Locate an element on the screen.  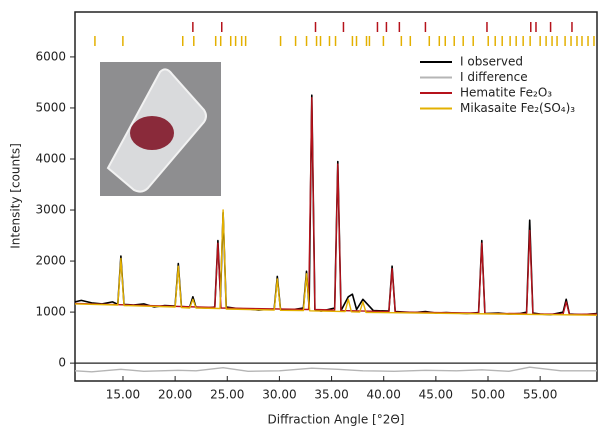
legend-label: Mikasaite Fe₂(SO₄)₃ is located at coordinates (517, 108).